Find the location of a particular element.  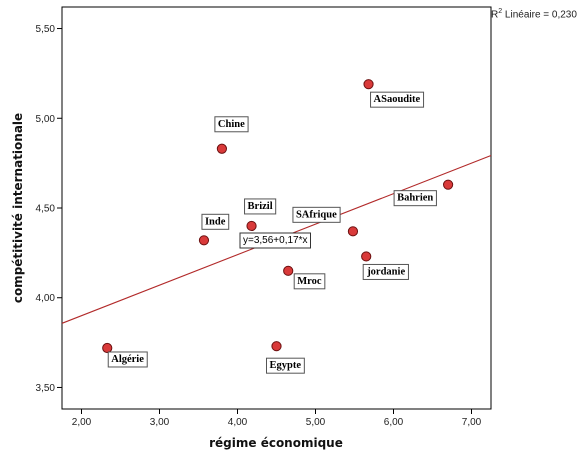

x-tick-label: 3,00 is located at coordinates (160, 422).